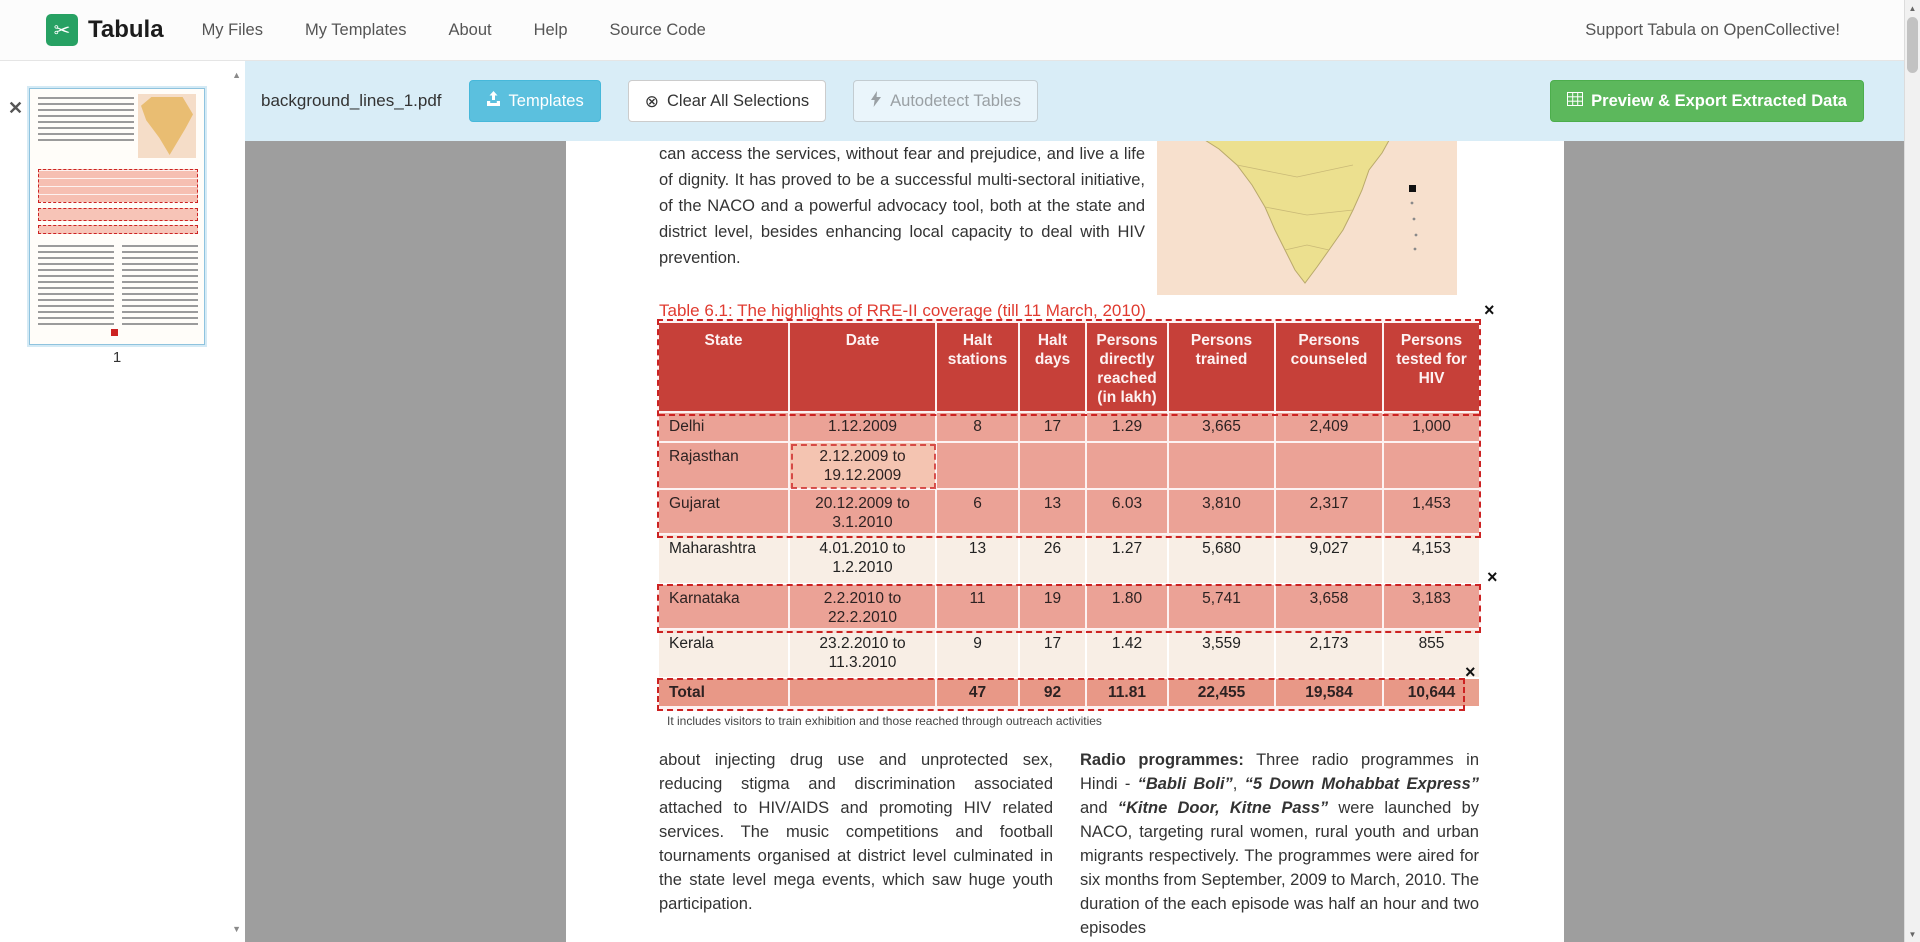 Image resolution: width=1920 pixels, height=942 pixels. I want to click on table-row: Rajasthan 2.12.2009 to 19.12.2009, so click(1069, 466).